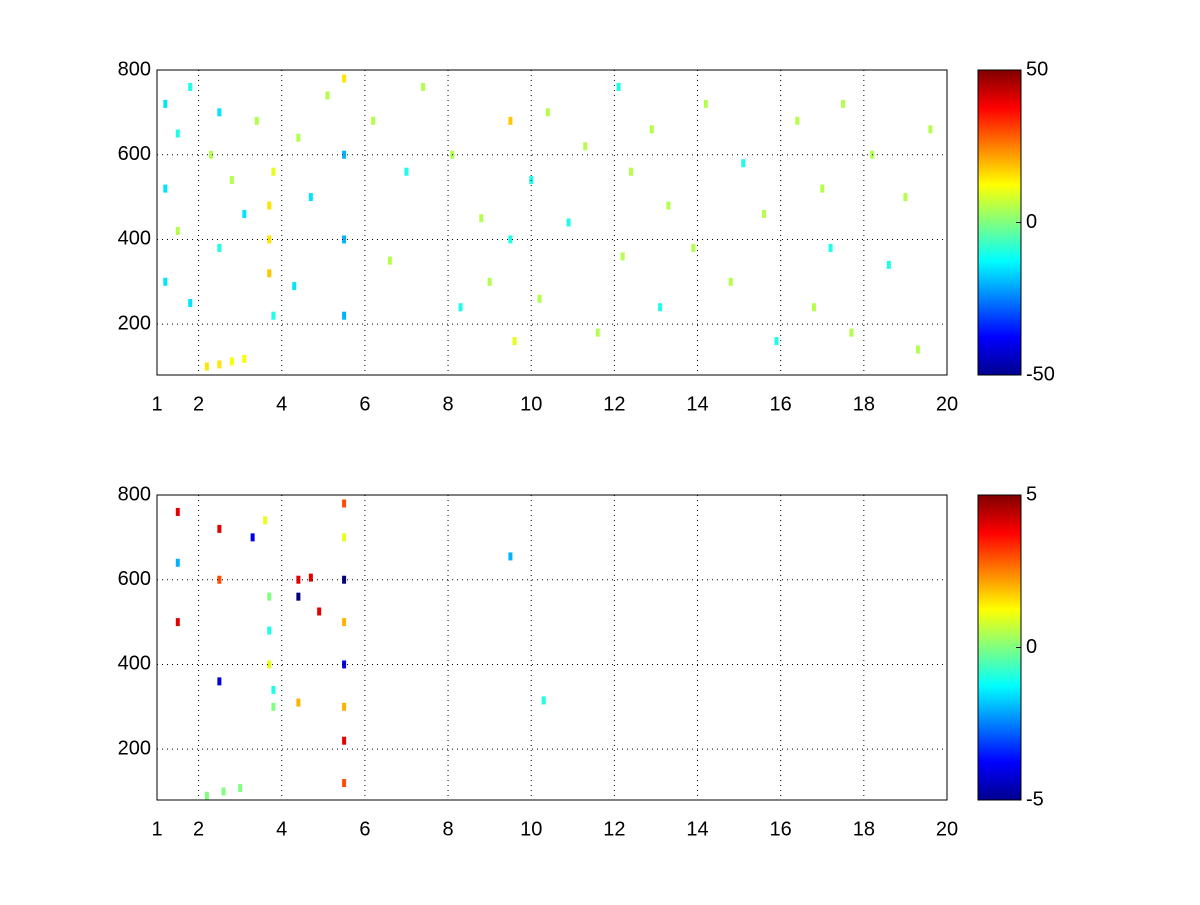 Image resolution: width=1200 pixels, height=905 pixels. What do you see at coordinates (364, 829) in the screenshot?
I see `x-tick-label: 6` at bounding box center [364, 829].